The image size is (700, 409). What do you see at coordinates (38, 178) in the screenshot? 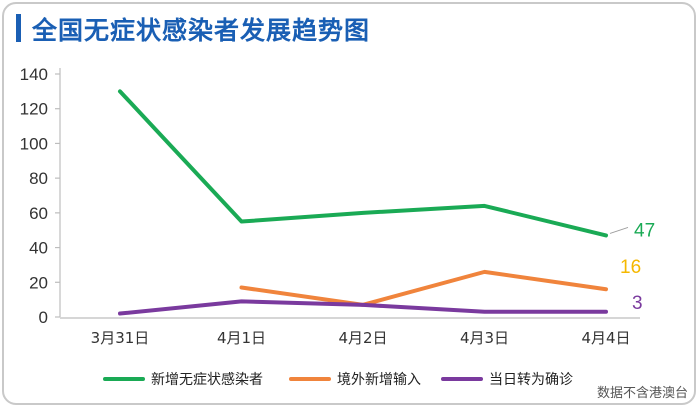
I see `y-tick-label: 80` at bounding box center [38, 178].